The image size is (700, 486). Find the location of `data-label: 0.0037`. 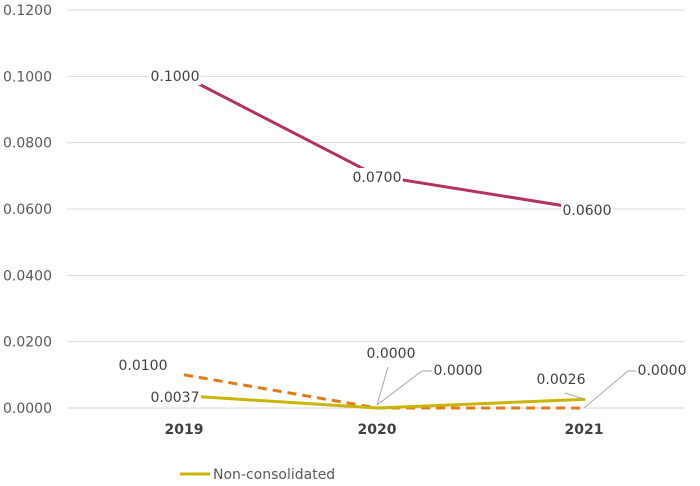

data-label: 0.0037 is located at coordinates (175, 398).